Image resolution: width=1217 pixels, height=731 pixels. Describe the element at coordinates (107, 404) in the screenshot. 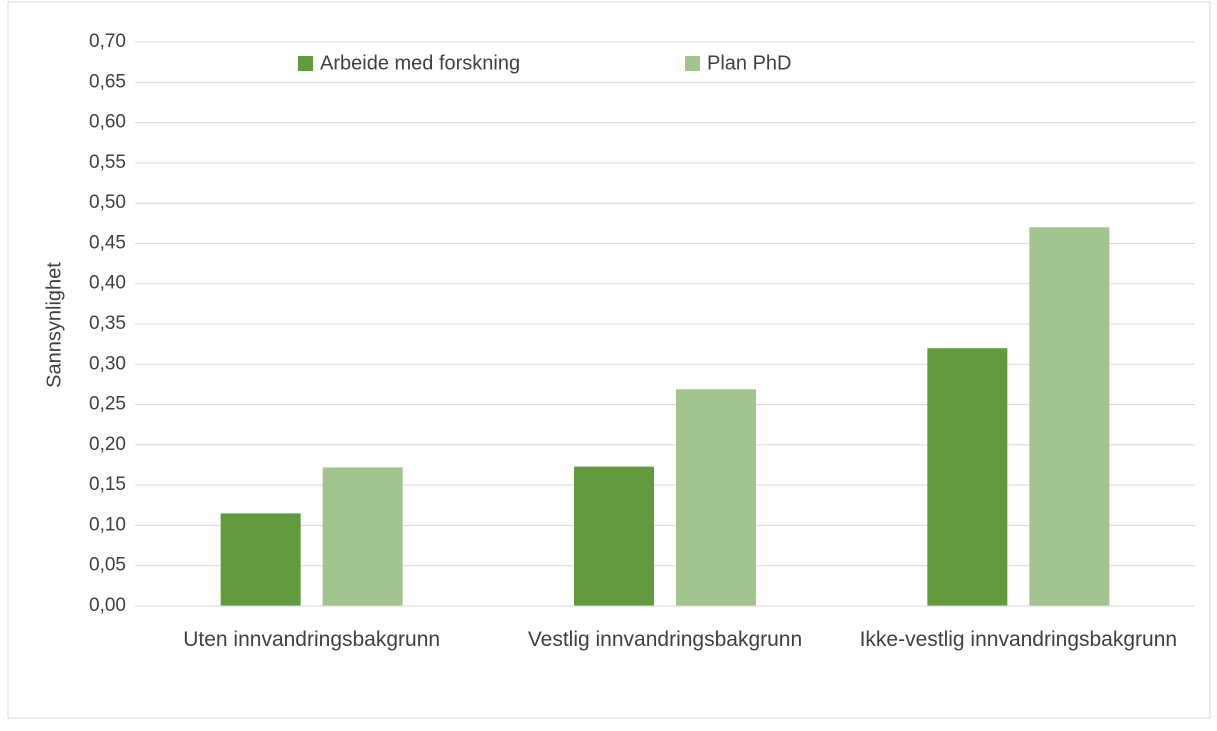

I see `y-tick-label: 0,25` at that location.